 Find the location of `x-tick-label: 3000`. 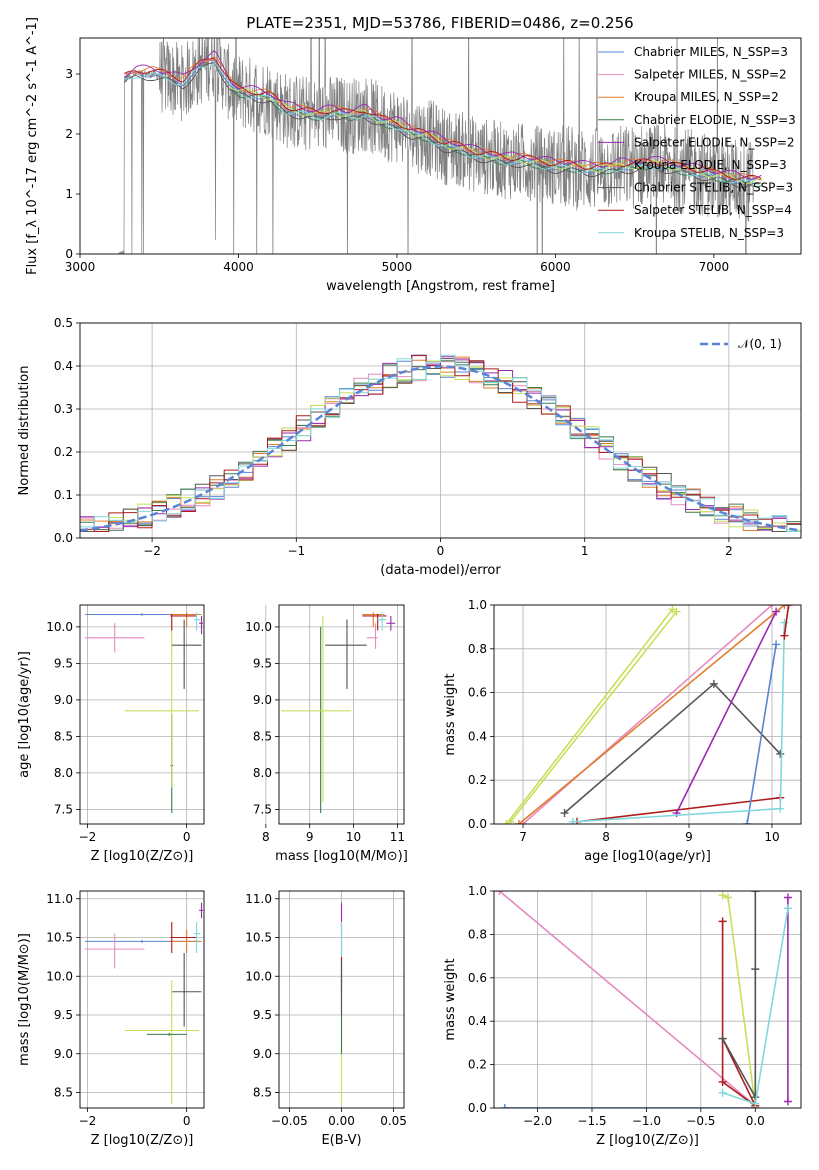

x-tick-label: 3000 is located at coordinates (80, 267).